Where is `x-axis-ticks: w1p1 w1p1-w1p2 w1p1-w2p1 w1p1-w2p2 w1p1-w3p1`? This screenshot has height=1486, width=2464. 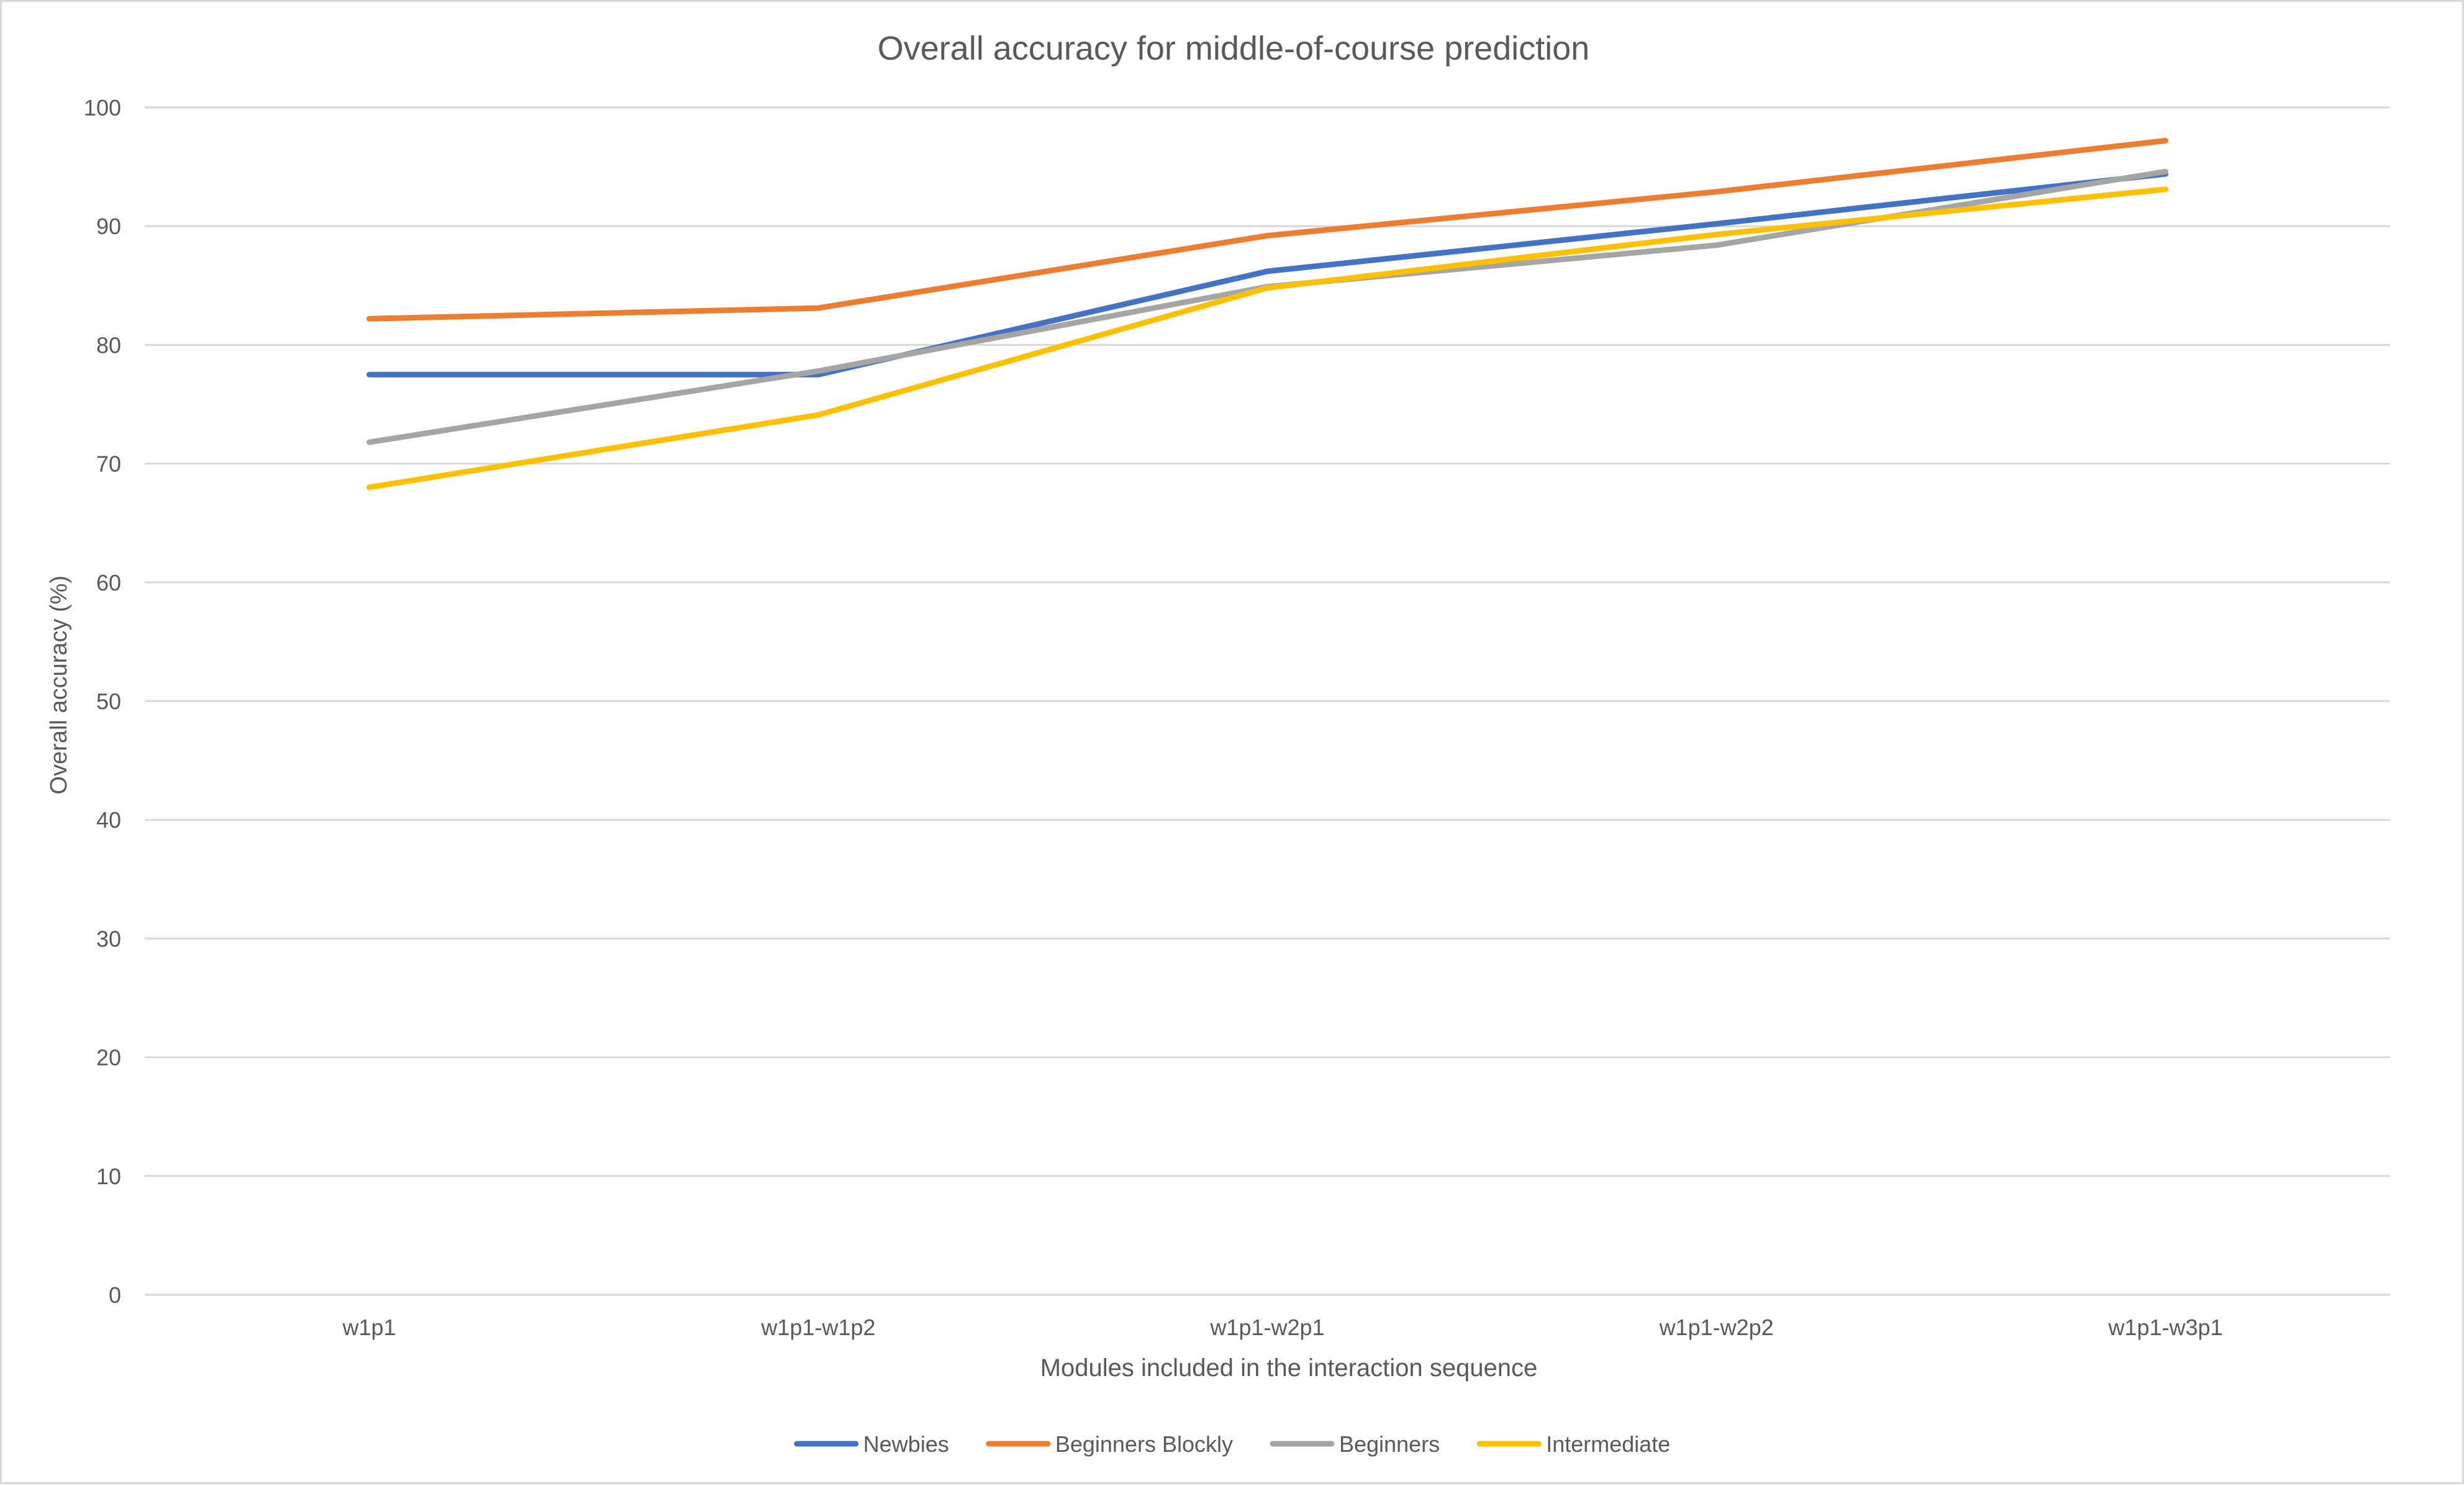
x-axis-ticks: w1p1 w1p1-w1p2 w1p1-w2p1 w1p1-w2p2 w1p1-w3p1 is located at coordinates (1282, 1327).